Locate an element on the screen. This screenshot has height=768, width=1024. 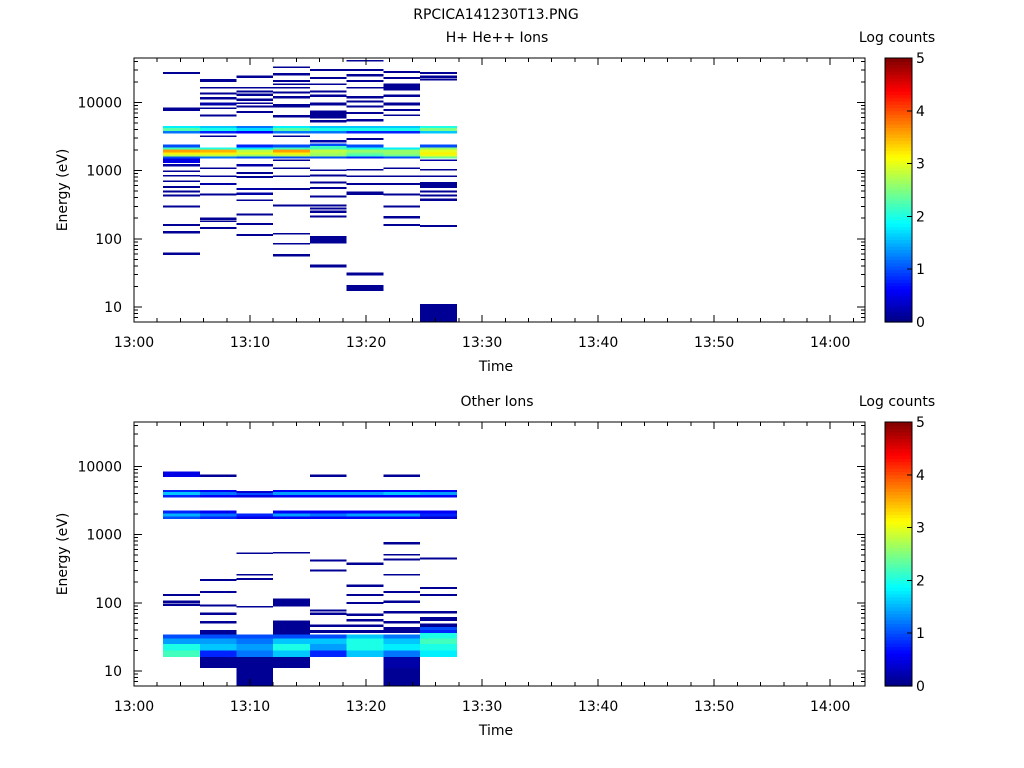
x-tick-label: 13:50 is located at coordinates (714, 343).